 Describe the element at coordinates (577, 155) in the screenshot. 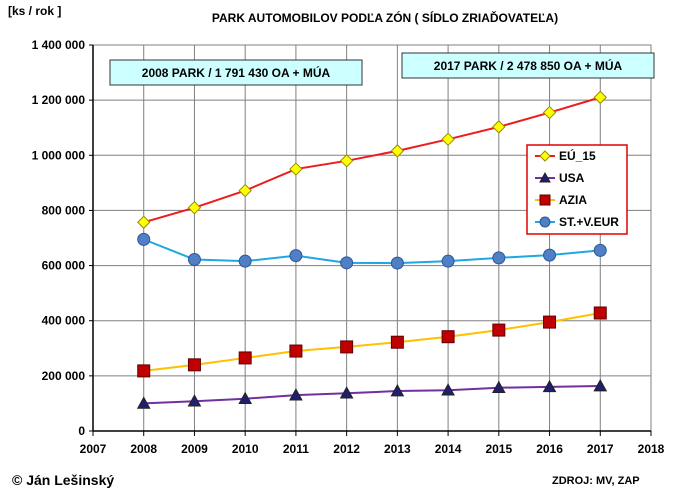

I see `legend-label: EÚ_15` at that location.